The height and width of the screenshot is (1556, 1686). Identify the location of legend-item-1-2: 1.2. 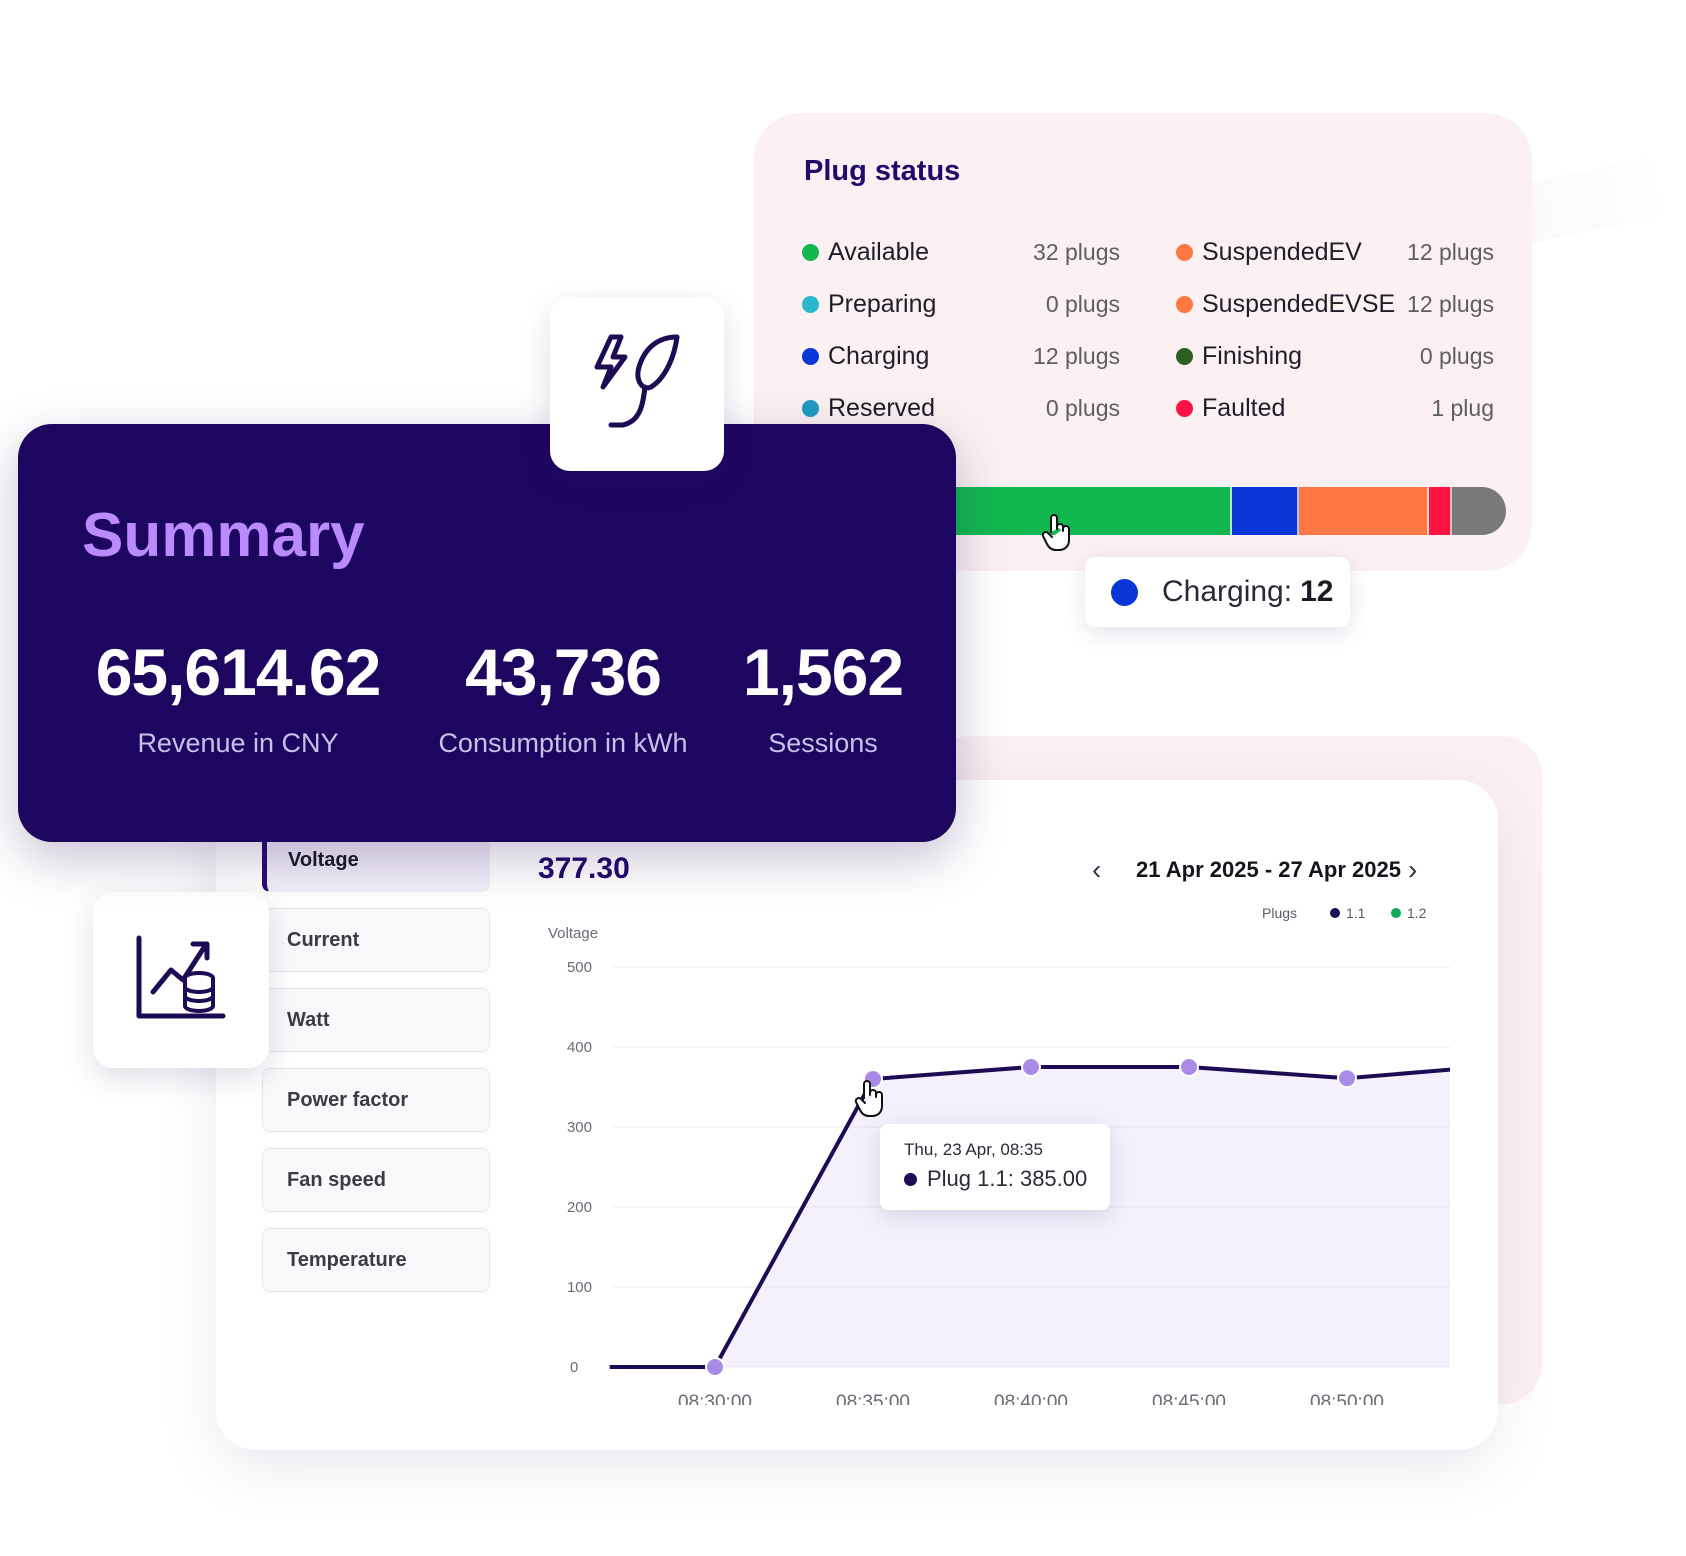
(1408, 913).